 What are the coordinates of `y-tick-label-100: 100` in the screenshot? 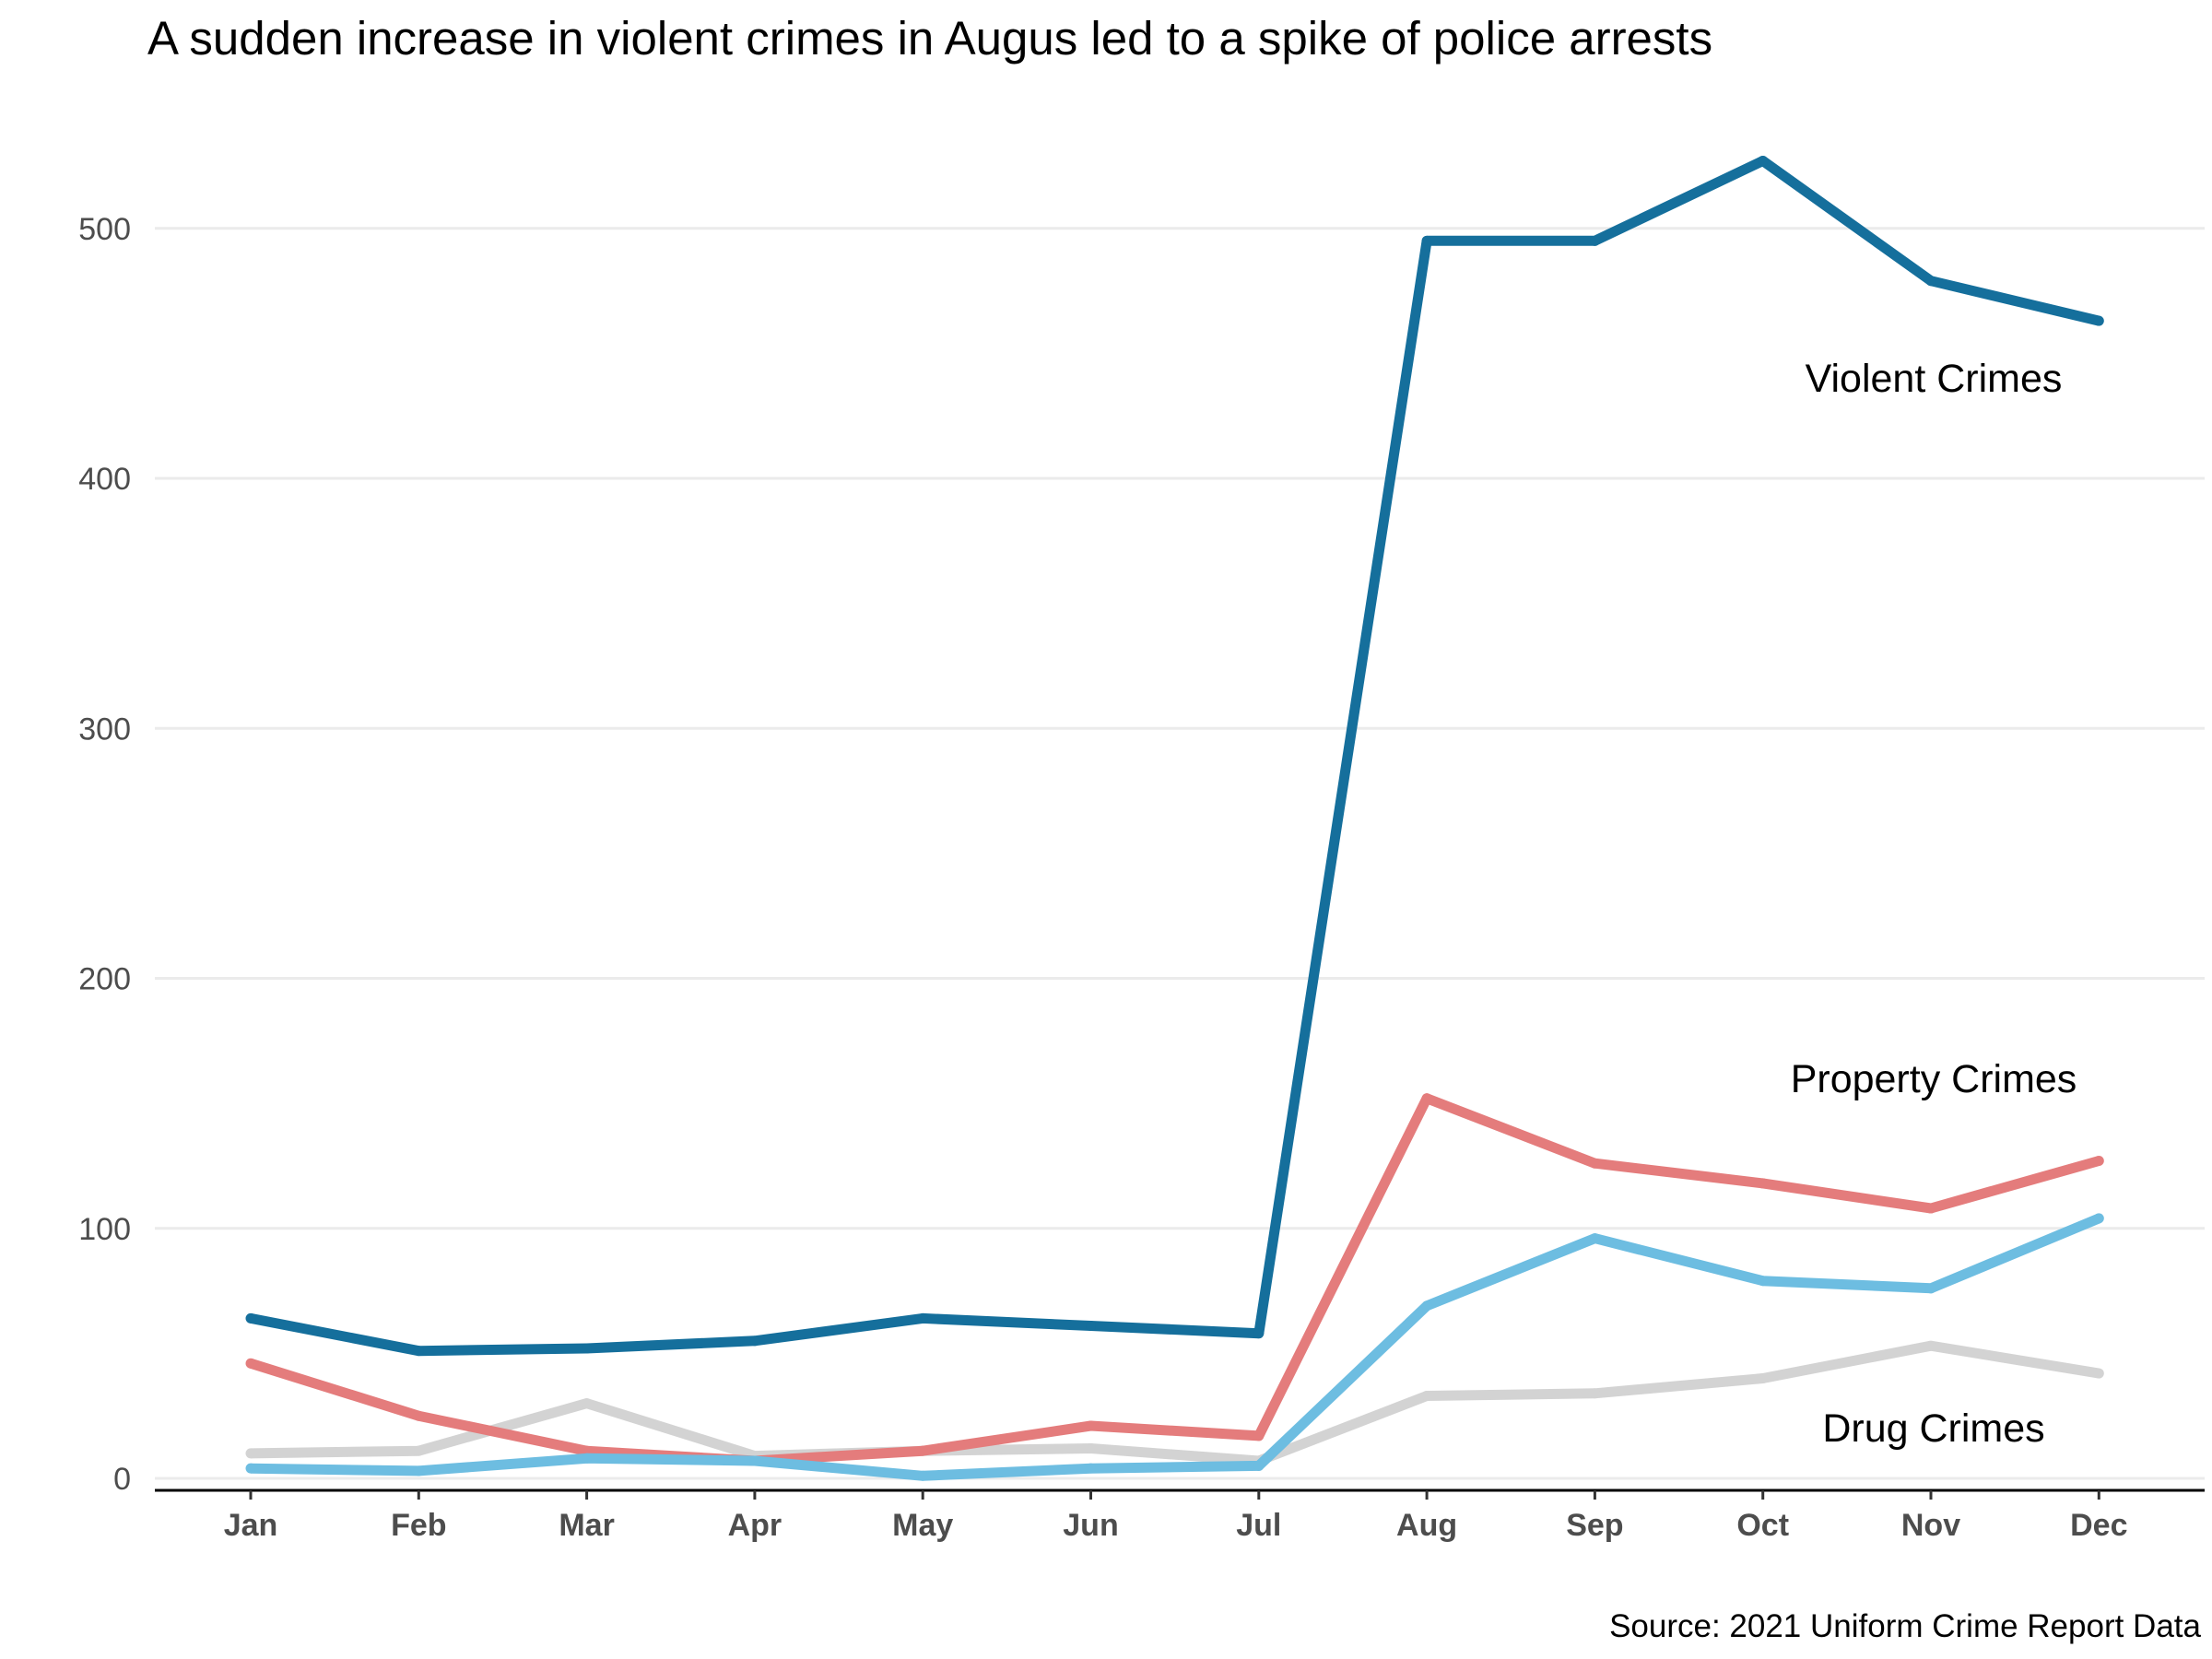 It's located at (104, 1229).